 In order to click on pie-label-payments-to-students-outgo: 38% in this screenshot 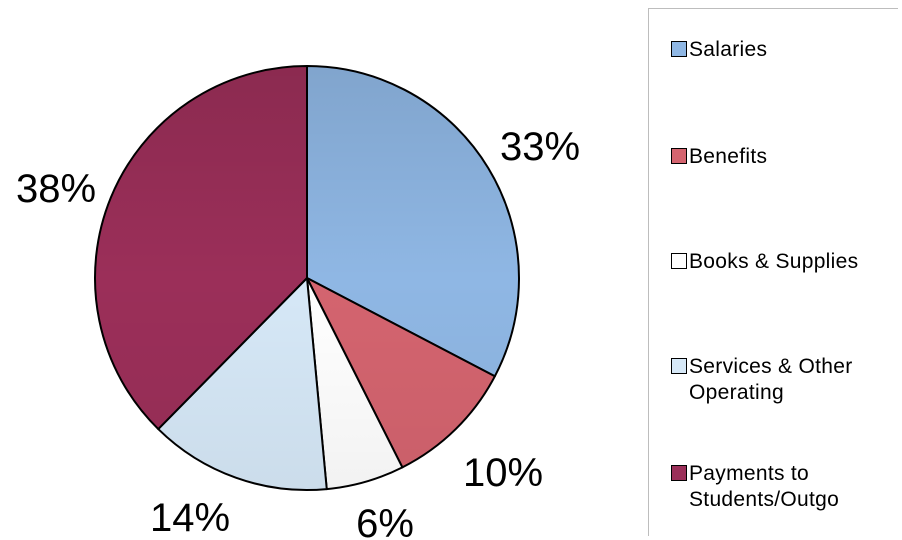, I will do `click(56, 189)`.